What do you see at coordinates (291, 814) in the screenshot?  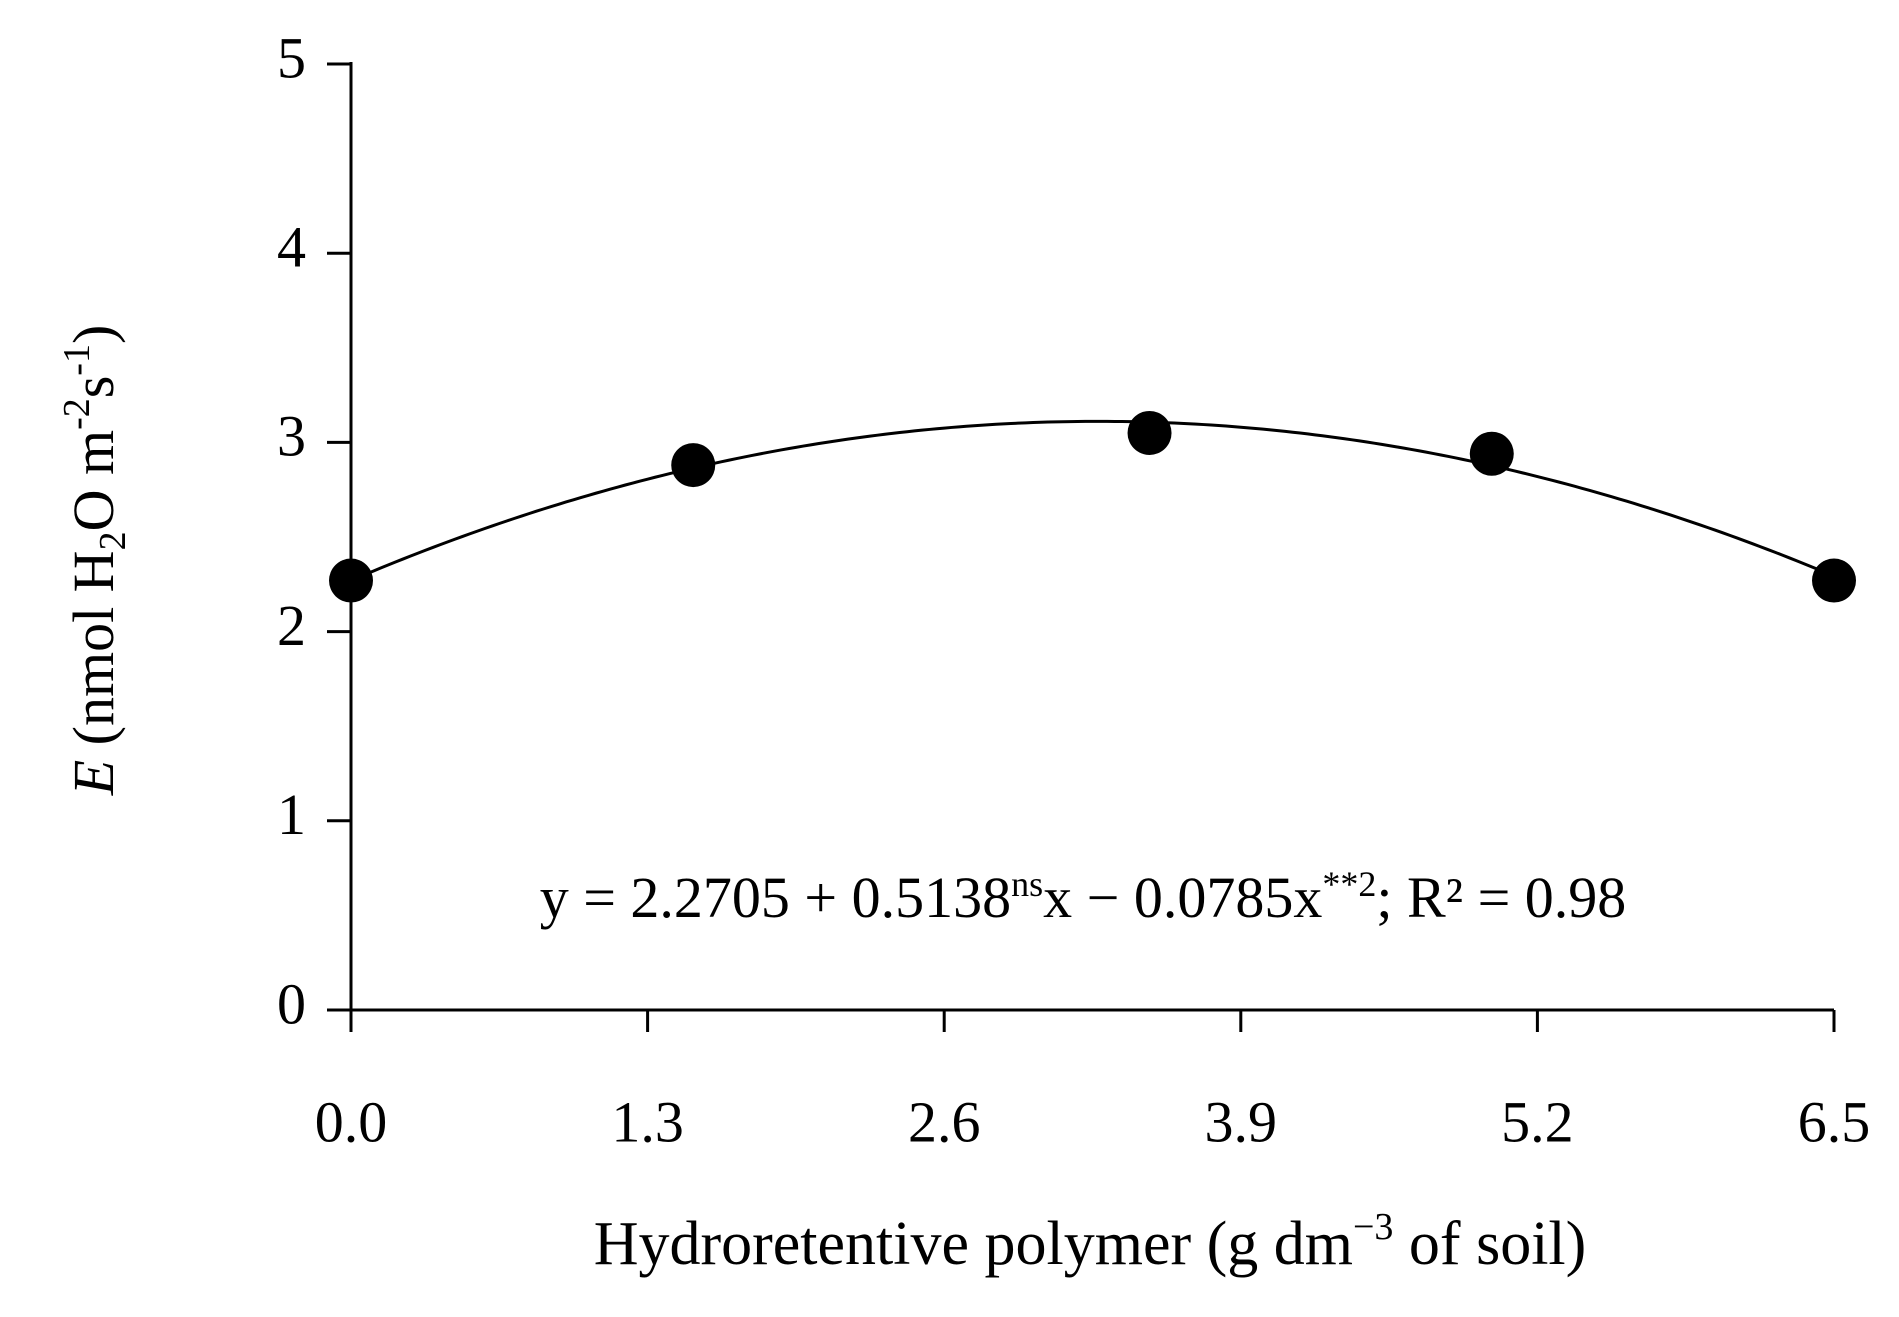 I see `y-tick-label: 1` at bounding box center [291, 814].